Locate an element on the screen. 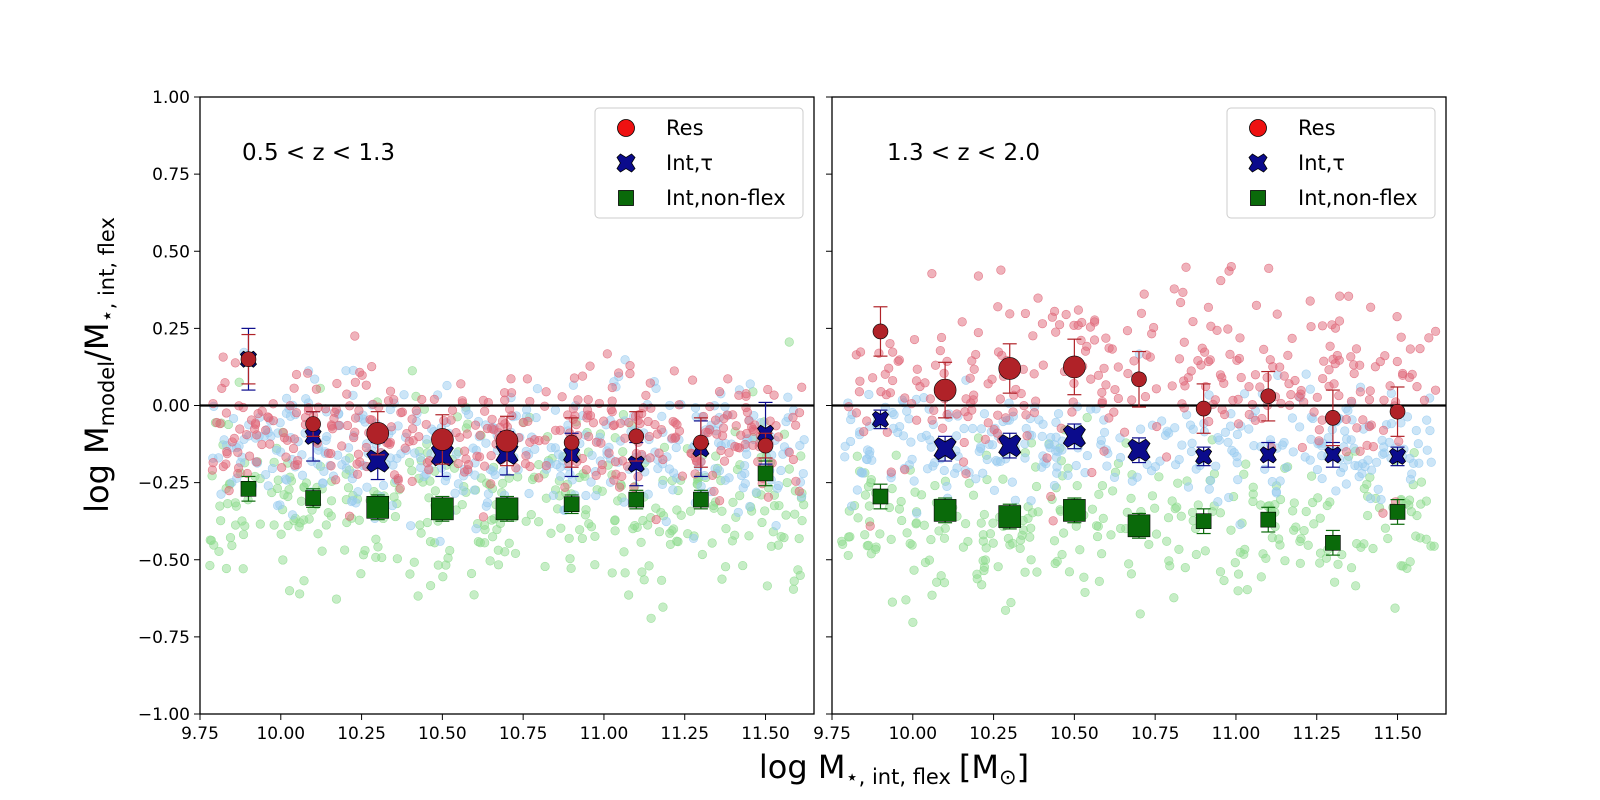 This screenshot has height=800, width=1600. y-tick-label: 0.50 is located at coordinates (171, 252).